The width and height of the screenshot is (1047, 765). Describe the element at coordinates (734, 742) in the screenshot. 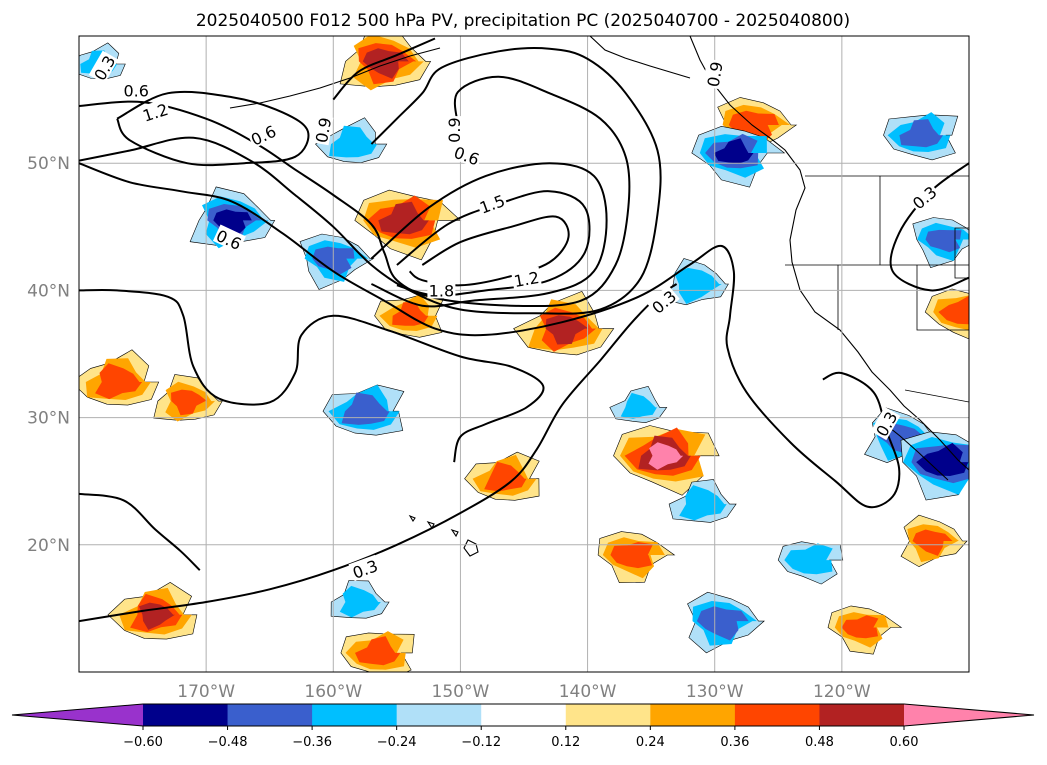

I see `colorbar-tick-label: 0.36` at that location.